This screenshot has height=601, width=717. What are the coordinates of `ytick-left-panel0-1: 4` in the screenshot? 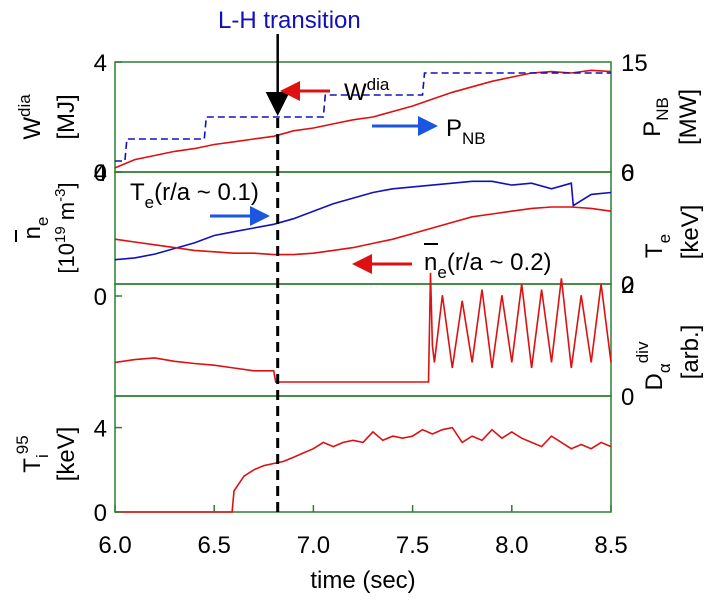 It's located at (100, 63).